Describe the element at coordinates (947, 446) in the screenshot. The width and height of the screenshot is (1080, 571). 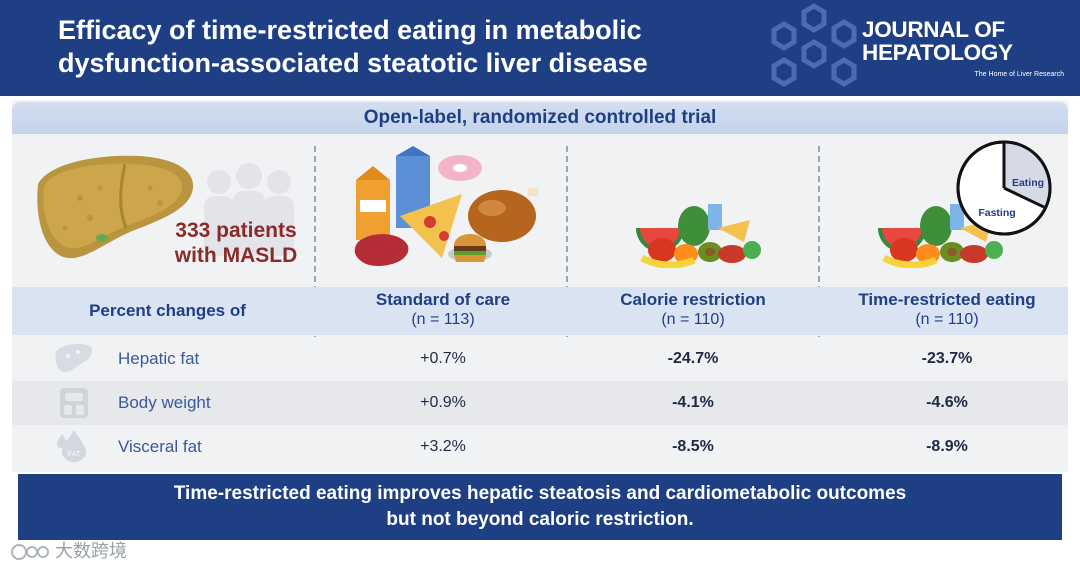
I see `value-cell: -8.9%` at that location.